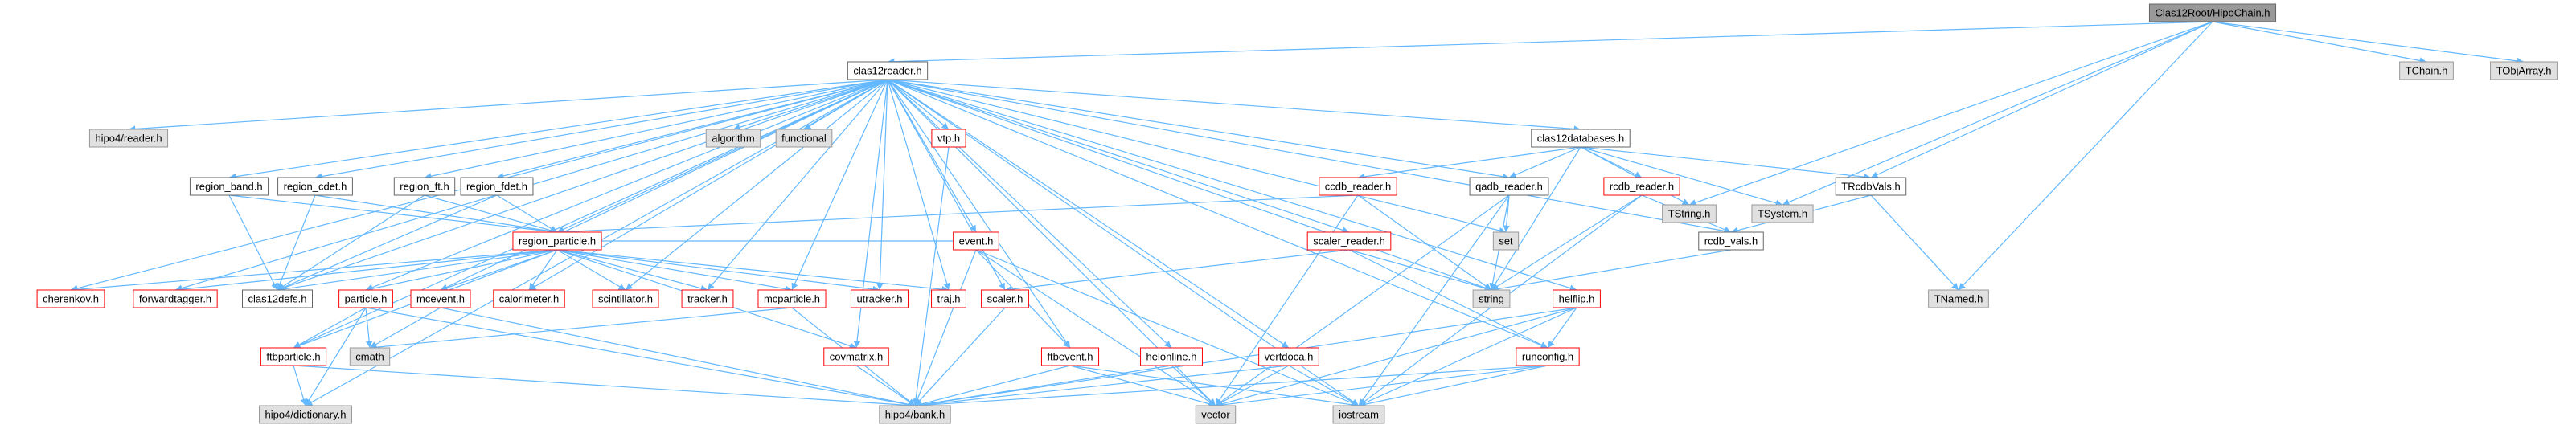  What do you see at coordinates (856, 356) in the screenshot?
I see `node: covmatrix.h` at bounding box center [856, 356].